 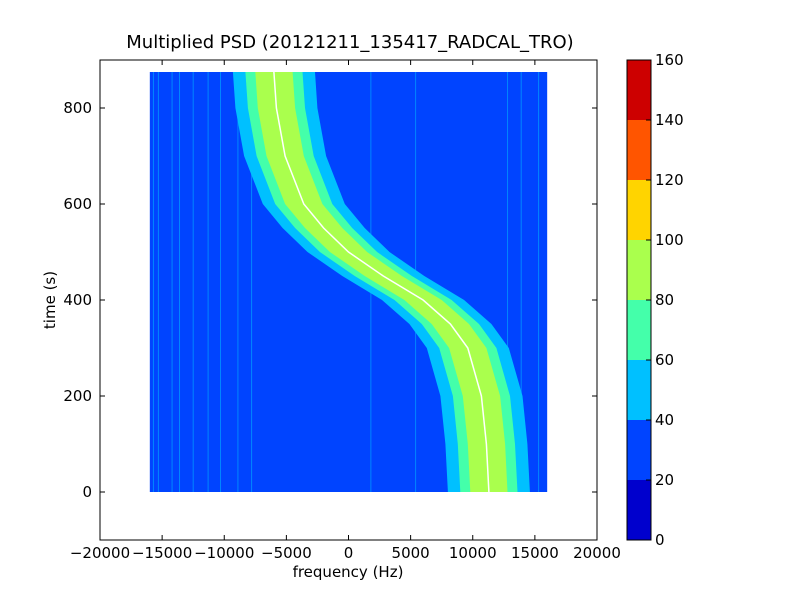 I want to click on y-tick-label: 400, so click(x=77, y=300).